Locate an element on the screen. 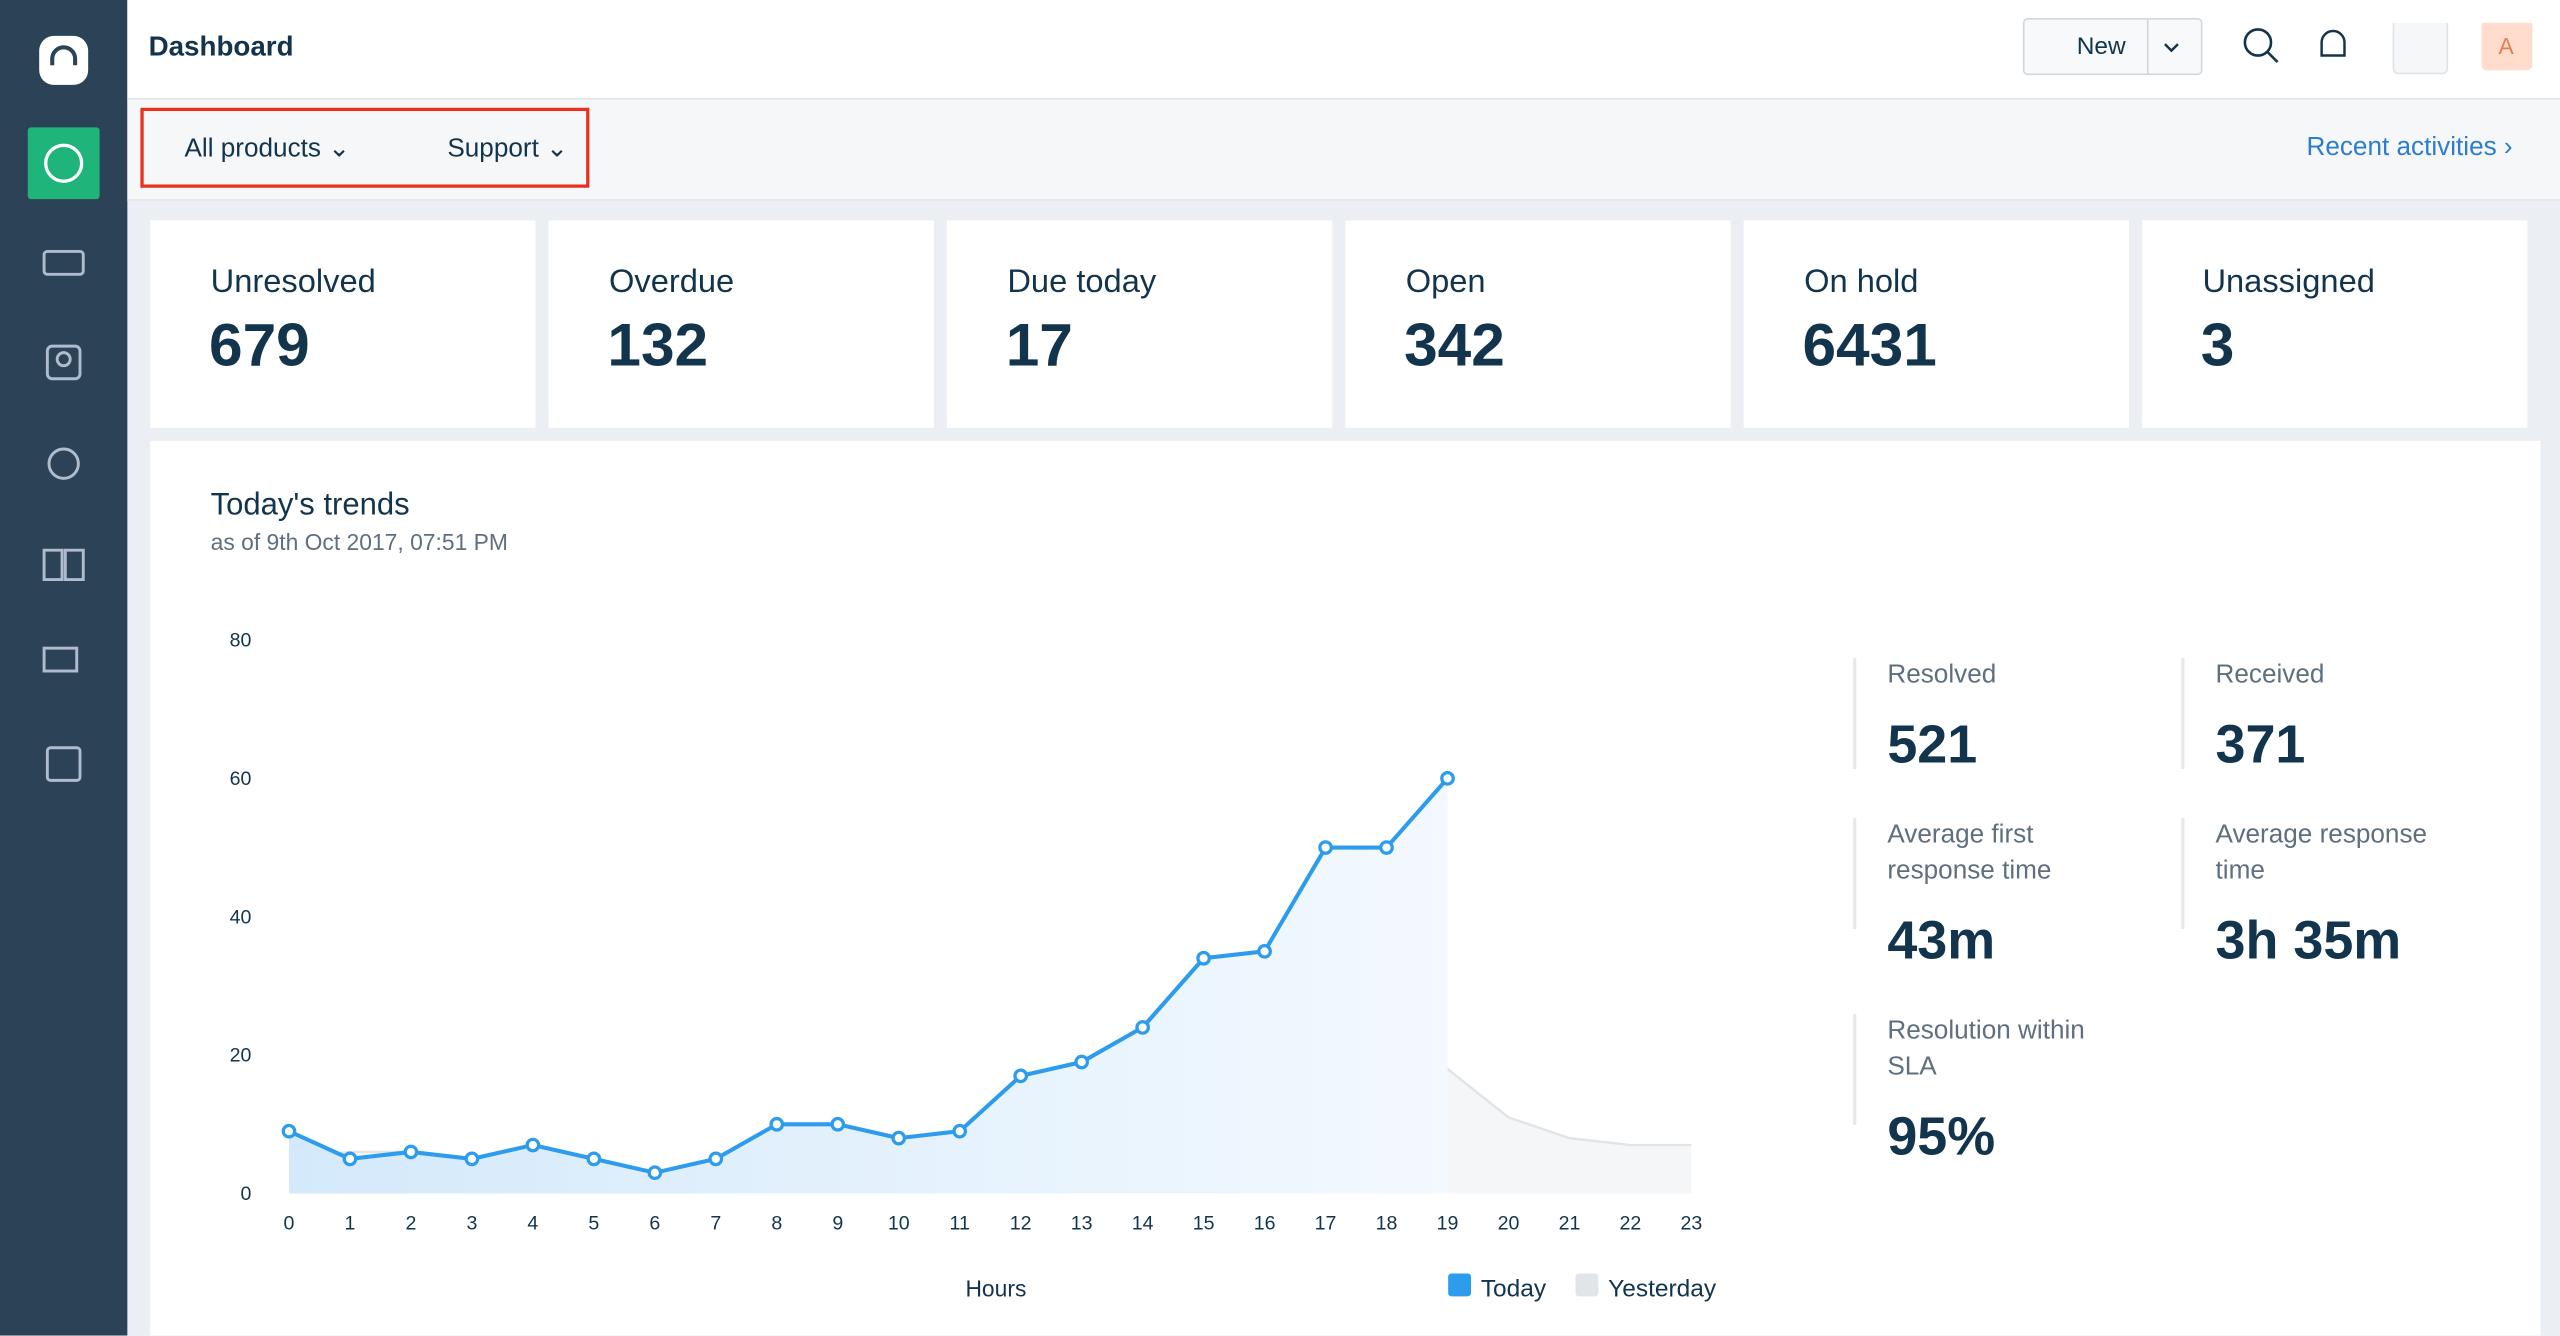 Image resolution: width=2560 pixels, height=1336 pixels. sidebar is located at coordinates (64, 668).